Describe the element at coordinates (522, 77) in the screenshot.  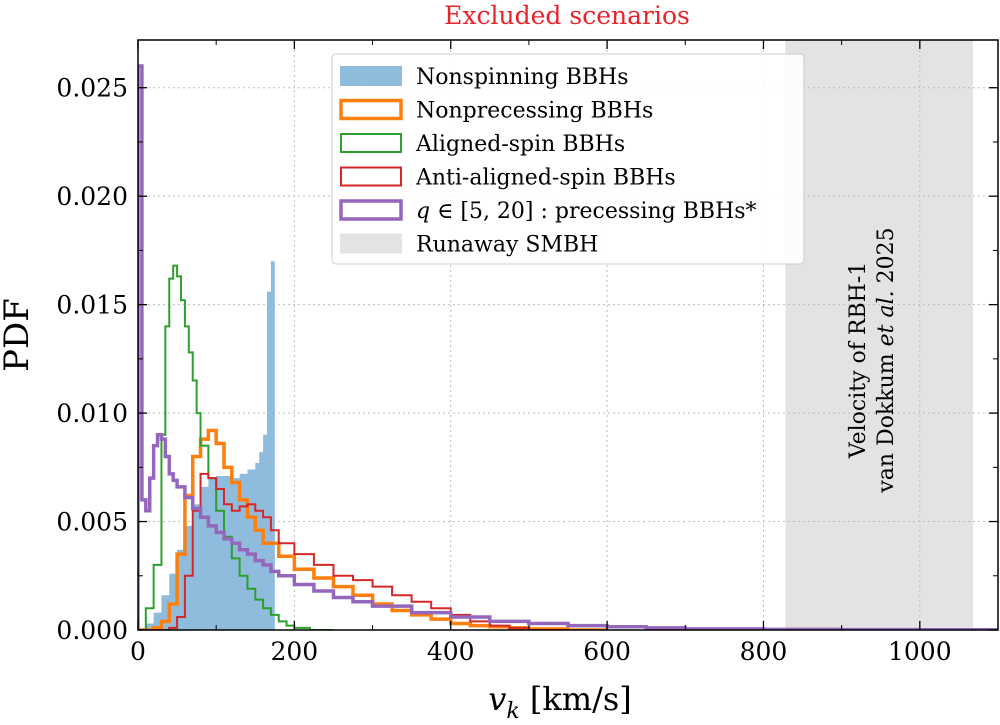
I see `legend-label: Nonspinning BBHs` at that location.